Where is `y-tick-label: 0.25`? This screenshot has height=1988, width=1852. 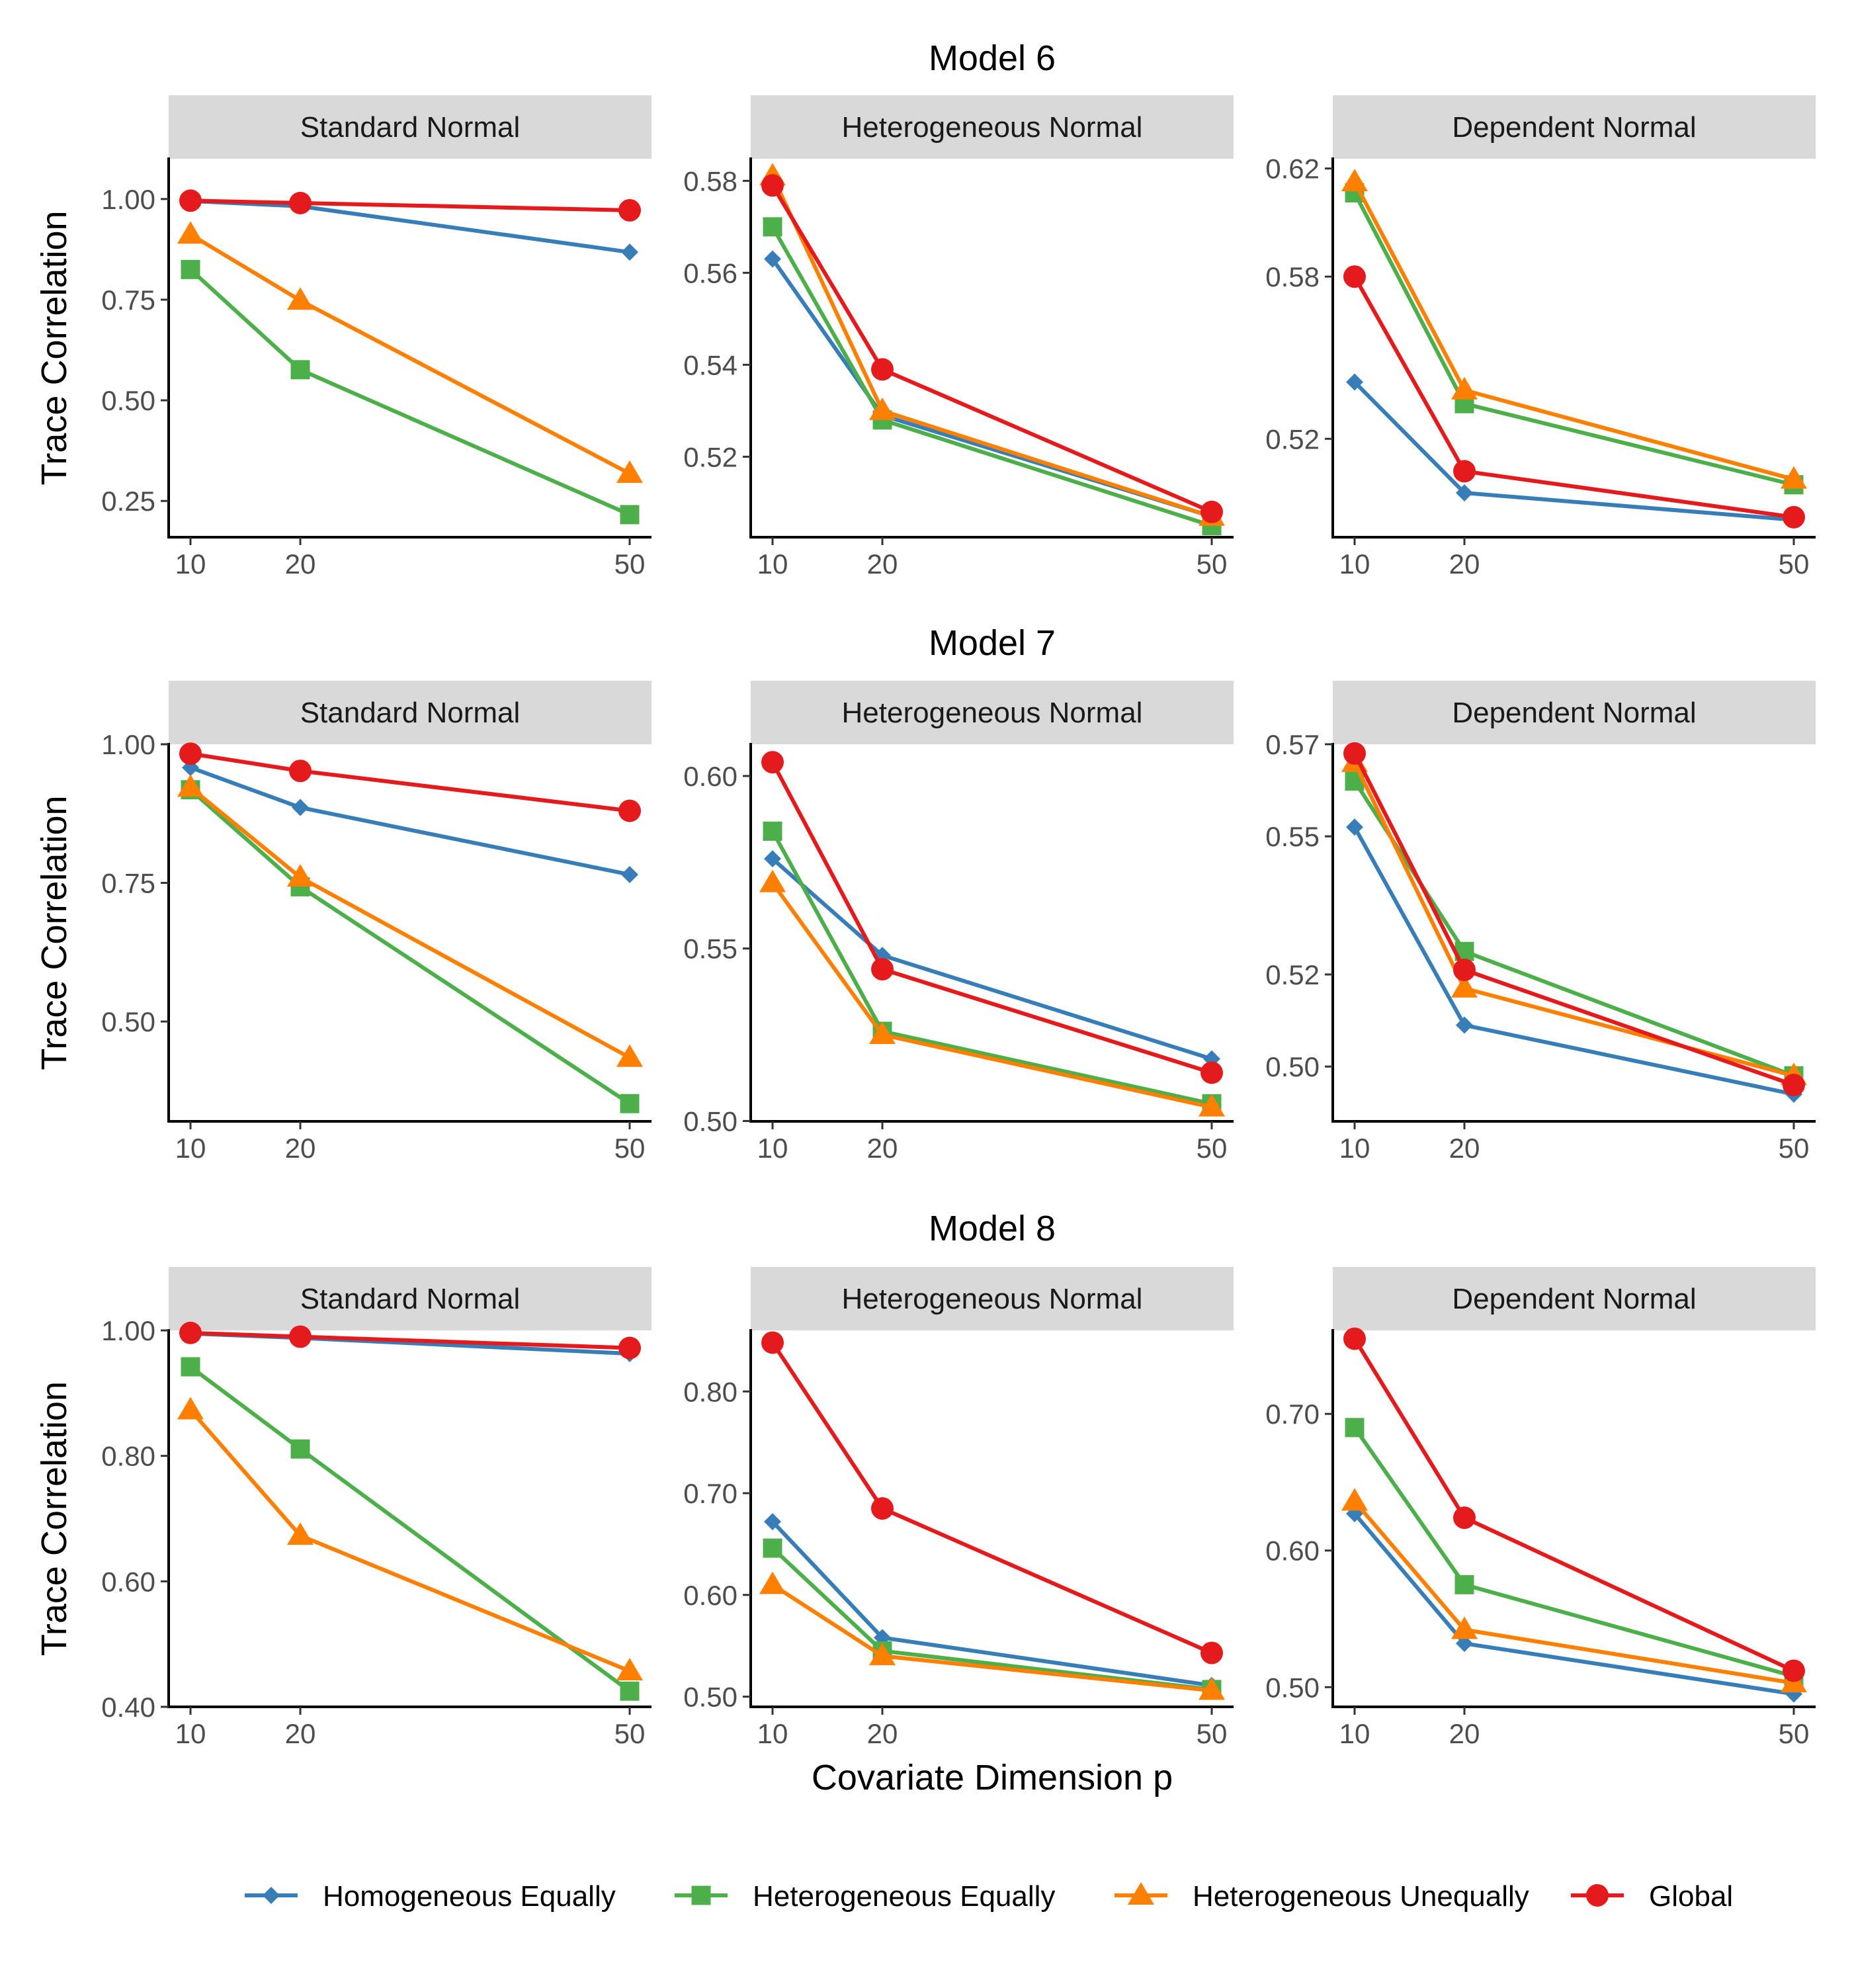 y-tick-label: 0.25 is located at coordinates (128, 501).